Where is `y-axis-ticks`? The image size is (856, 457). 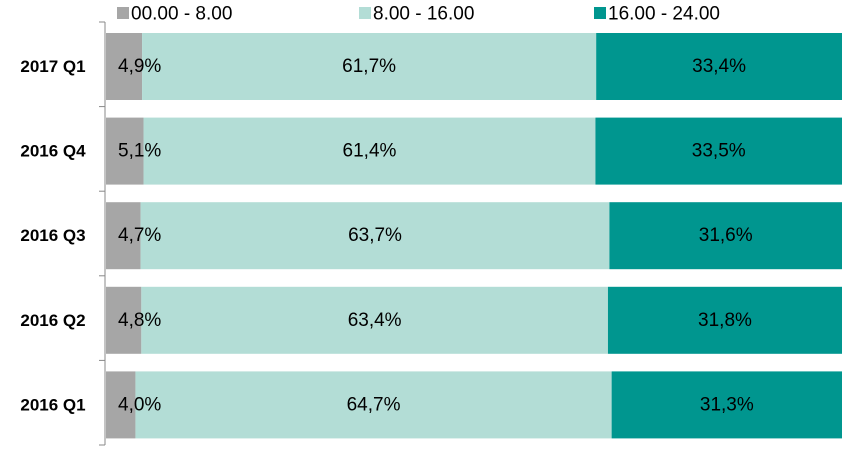 y-axis-ticks is located at coordinates (102, 233).